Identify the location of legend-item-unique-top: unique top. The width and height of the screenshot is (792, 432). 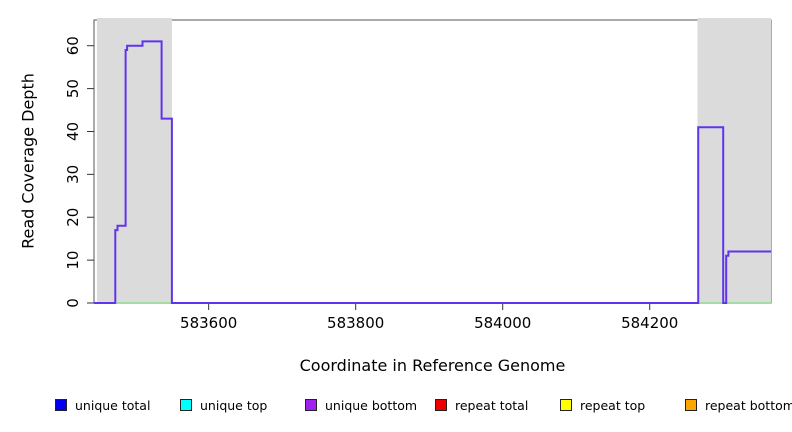
(224, 405).